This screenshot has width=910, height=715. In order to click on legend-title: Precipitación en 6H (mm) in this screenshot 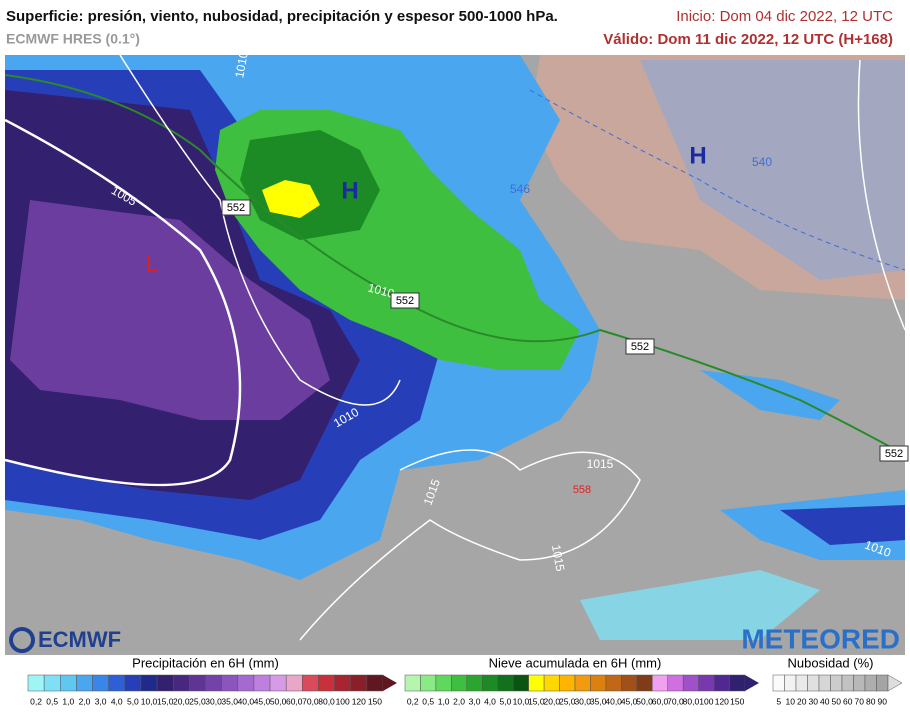, I will do `click(205, 662)`.